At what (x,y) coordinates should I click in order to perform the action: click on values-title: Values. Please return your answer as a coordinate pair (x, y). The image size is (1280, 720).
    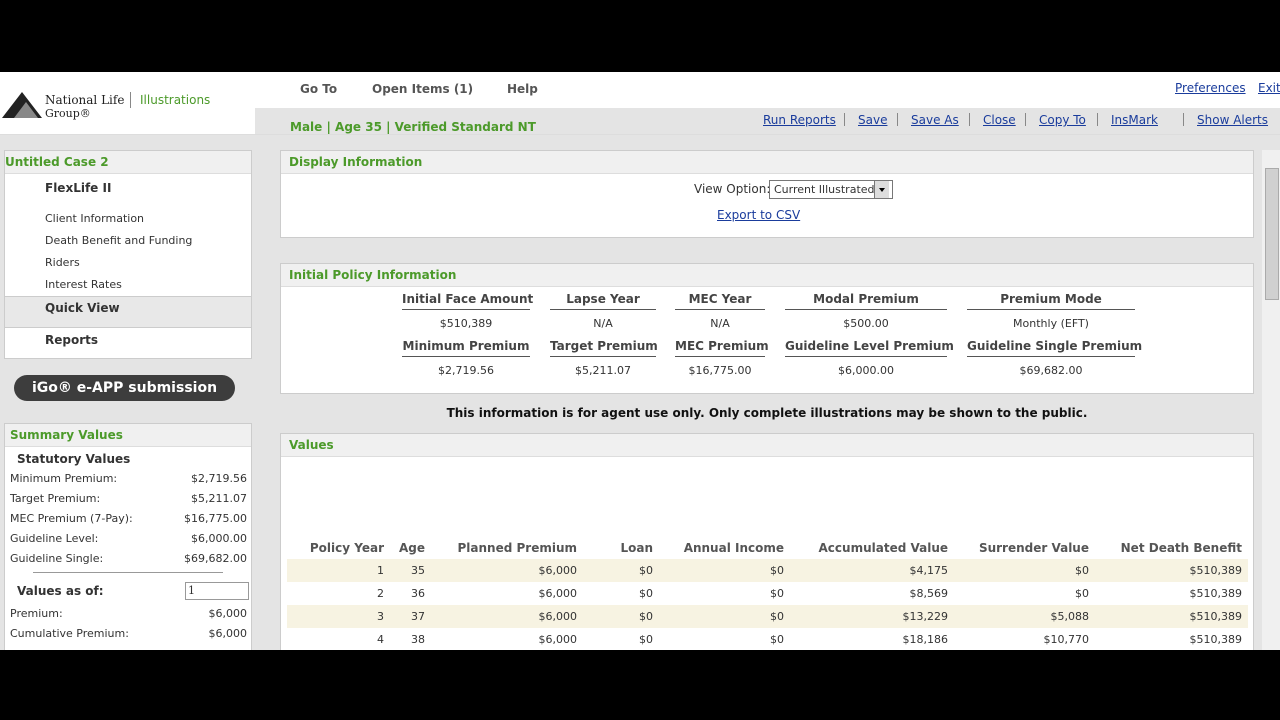
    Looking at the image, I should click on (767, 445).